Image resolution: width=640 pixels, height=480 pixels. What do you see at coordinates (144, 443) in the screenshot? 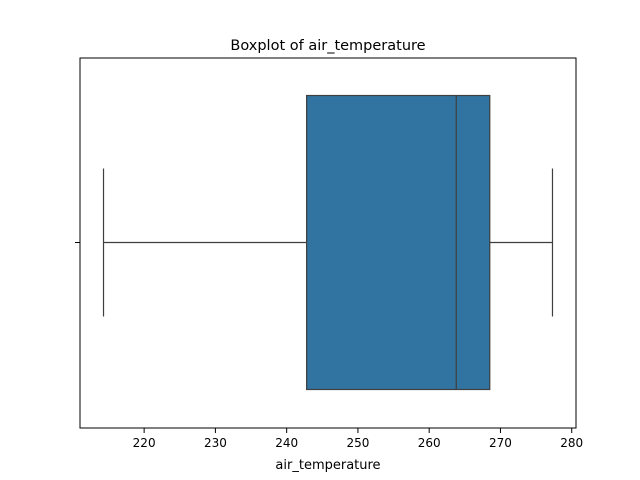
I see `x-tick-label: 220` at bounding box center [144, 443].